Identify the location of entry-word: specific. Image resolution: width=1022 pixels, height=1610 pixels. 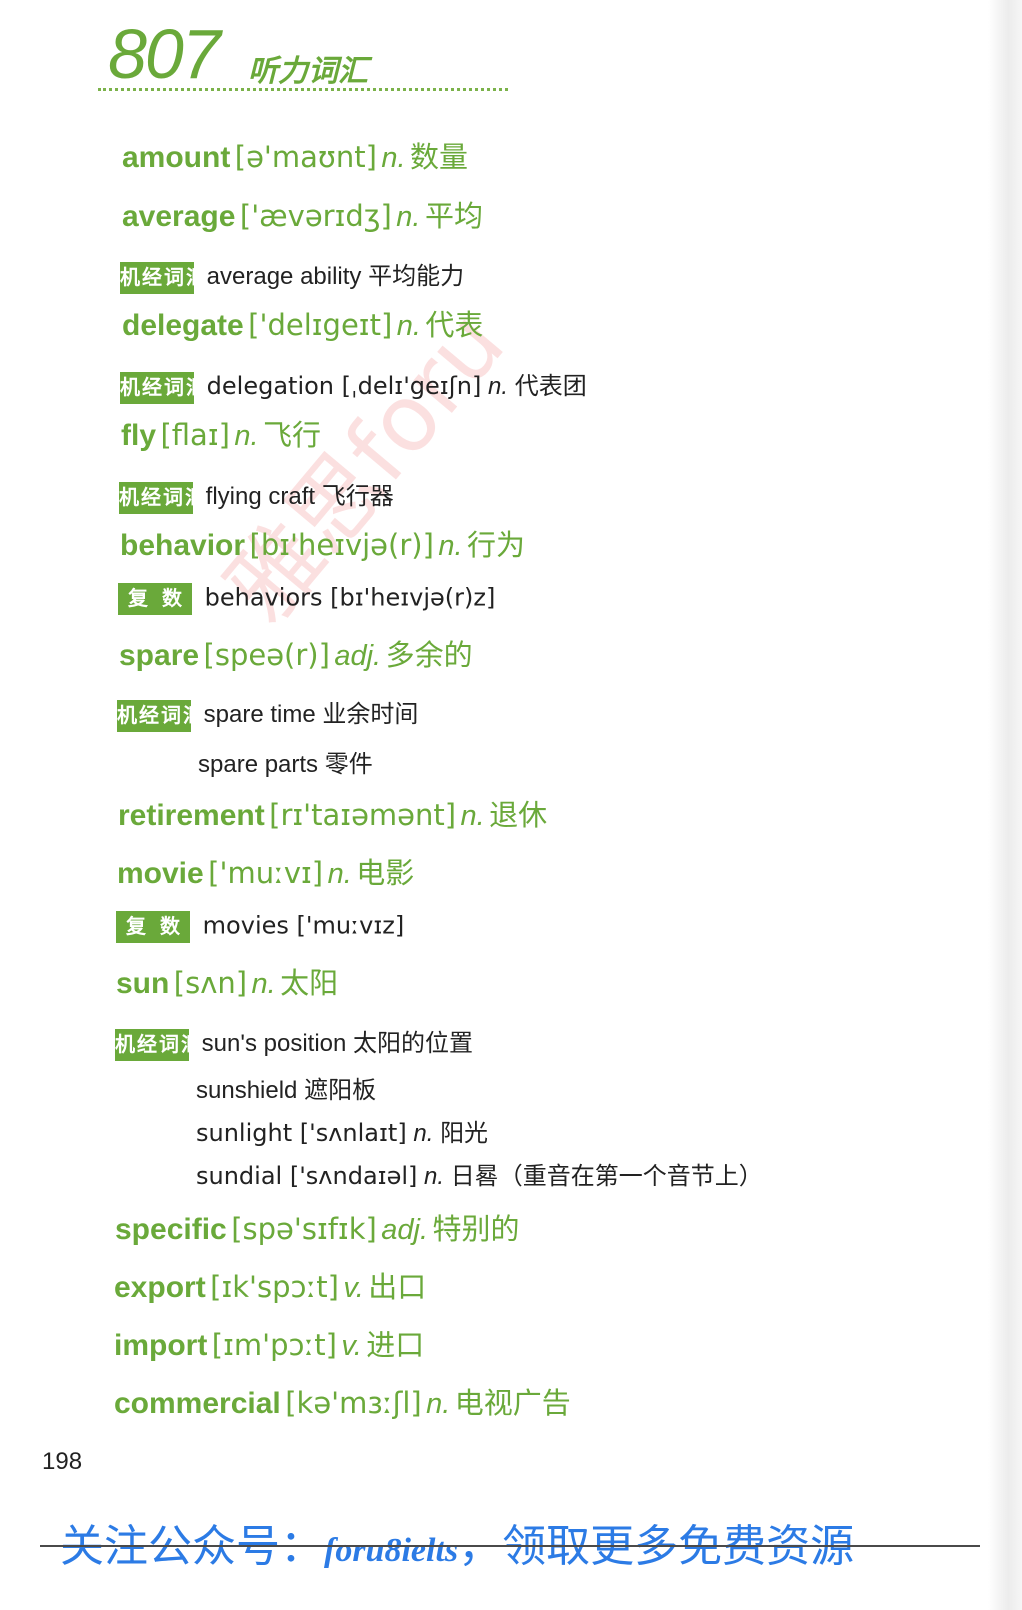
(171, 1229).